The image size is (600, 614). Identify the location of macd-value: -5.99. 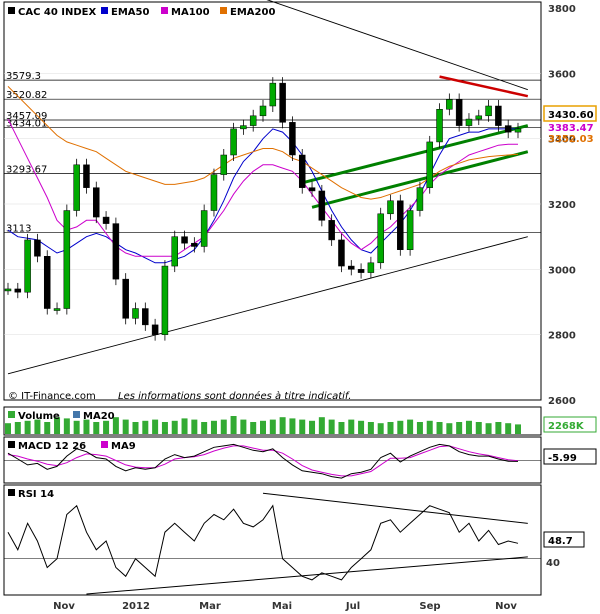
(562, 458).